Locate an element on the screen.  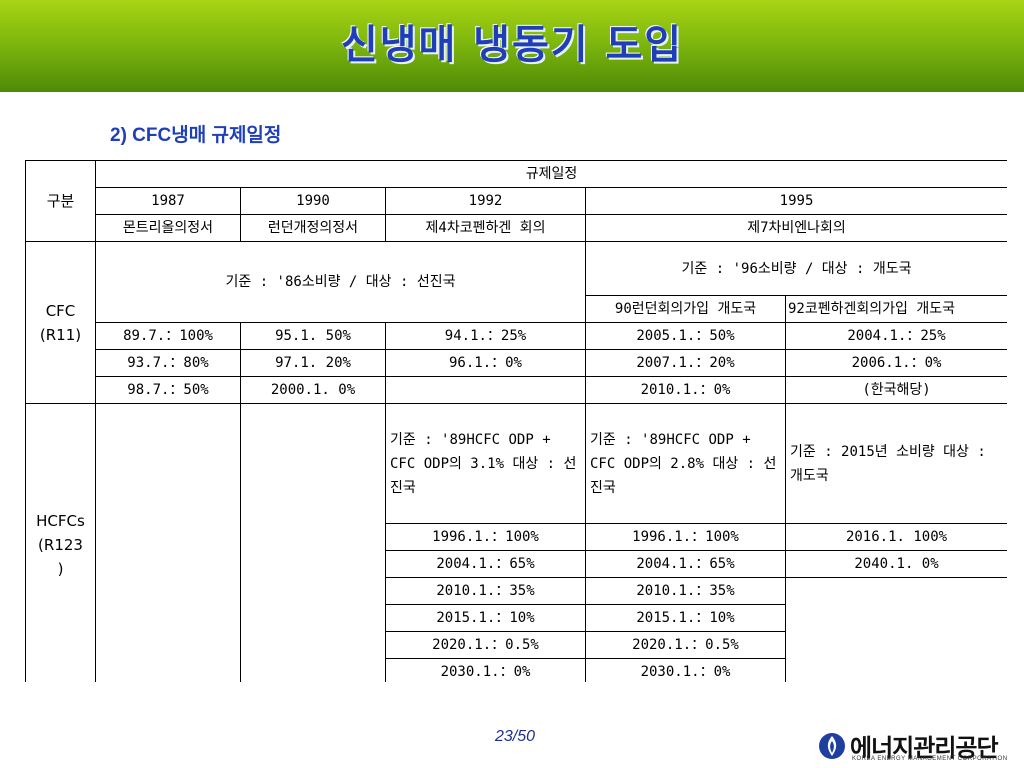
meeting-montreal: 몬트리올의정서 is located at coordinates (168, 228).